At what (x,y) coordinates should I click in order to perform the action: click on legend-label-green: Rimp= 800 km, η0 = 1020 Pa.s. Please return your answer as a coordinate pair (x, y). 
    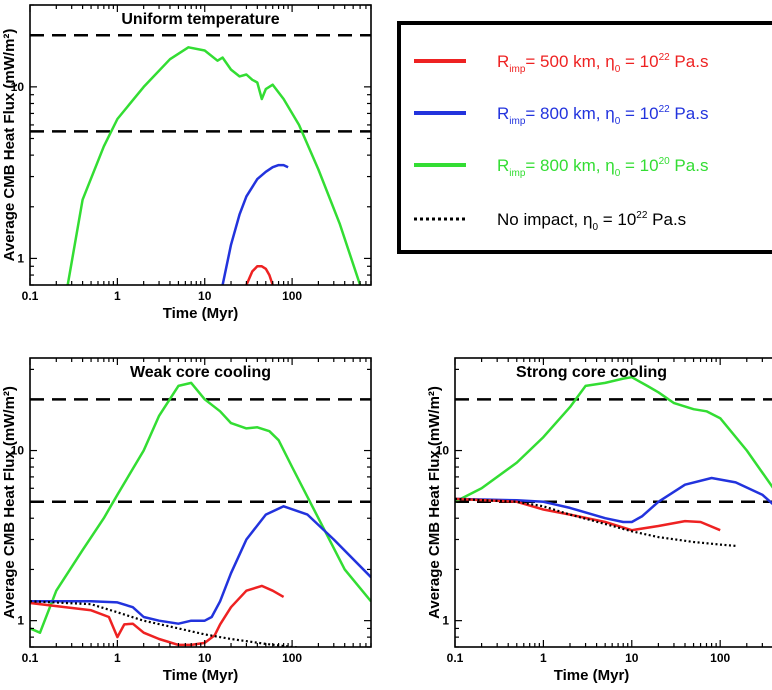
    Looking at the image, I should click on (602, 167).